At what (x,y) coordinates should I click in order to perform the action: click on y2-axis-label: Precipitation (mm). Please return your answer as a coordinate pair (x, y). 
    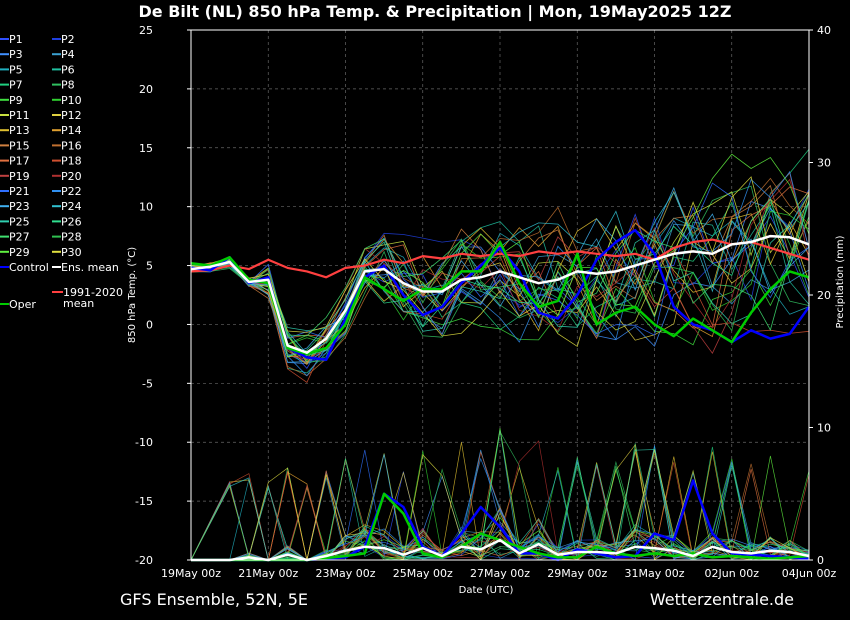
    Looking at the image, I should click on (840, 281).